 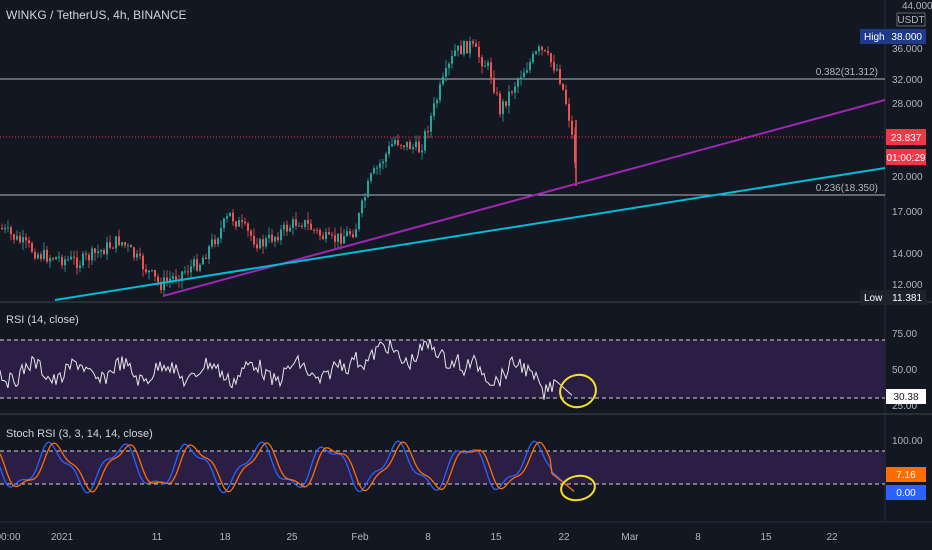 I want to click on low-value: 11.381, so click(x=907, y=298).